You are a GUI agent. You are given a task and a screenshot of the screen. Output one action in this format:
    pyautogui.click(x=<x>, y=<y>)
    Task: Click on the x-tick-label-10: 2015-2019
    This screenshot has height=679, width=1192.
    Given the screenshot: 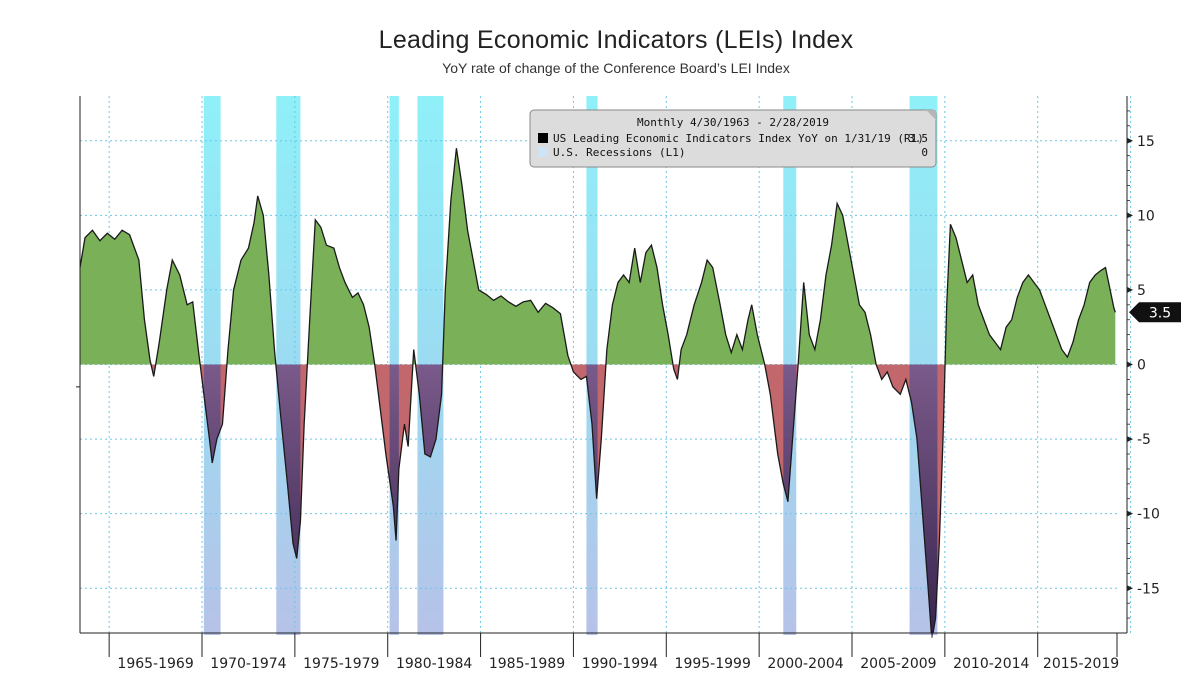 What is the action you would take?
    pyautogui.click(x=1081, y=664)
    